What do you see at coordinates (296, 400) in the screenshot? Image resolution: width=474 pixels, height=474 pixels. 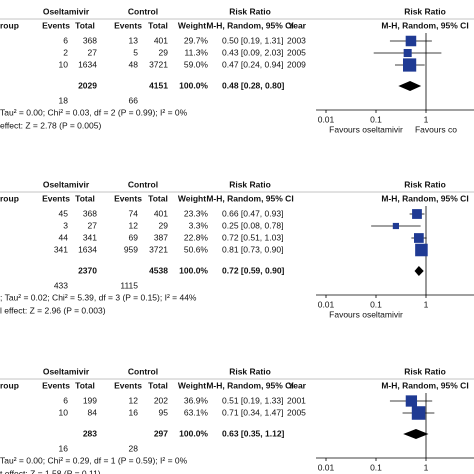 I see `year: 2001` at bounding box center [296, 400].